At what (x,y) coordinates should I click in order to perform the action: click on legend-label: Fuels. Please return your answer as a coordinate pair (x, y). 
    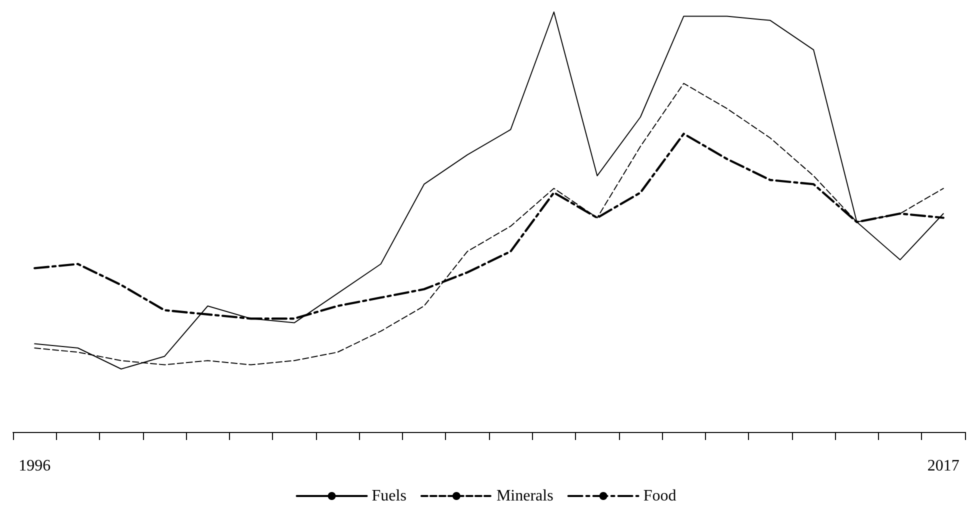
    Looking at the image, I should click on (389, 496).